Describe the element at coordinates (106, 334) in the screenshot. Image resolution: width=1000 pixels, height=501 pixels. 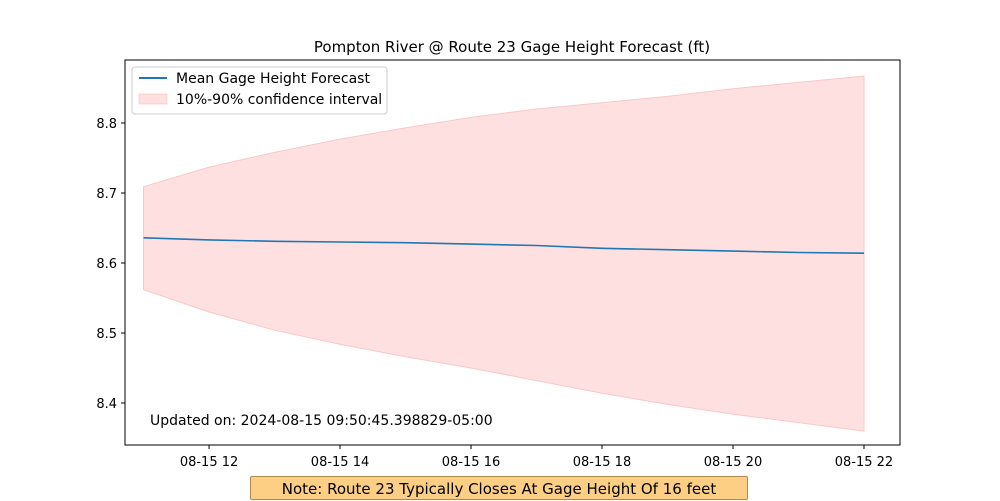
I see `y-tick-label: 8.5` at that location.